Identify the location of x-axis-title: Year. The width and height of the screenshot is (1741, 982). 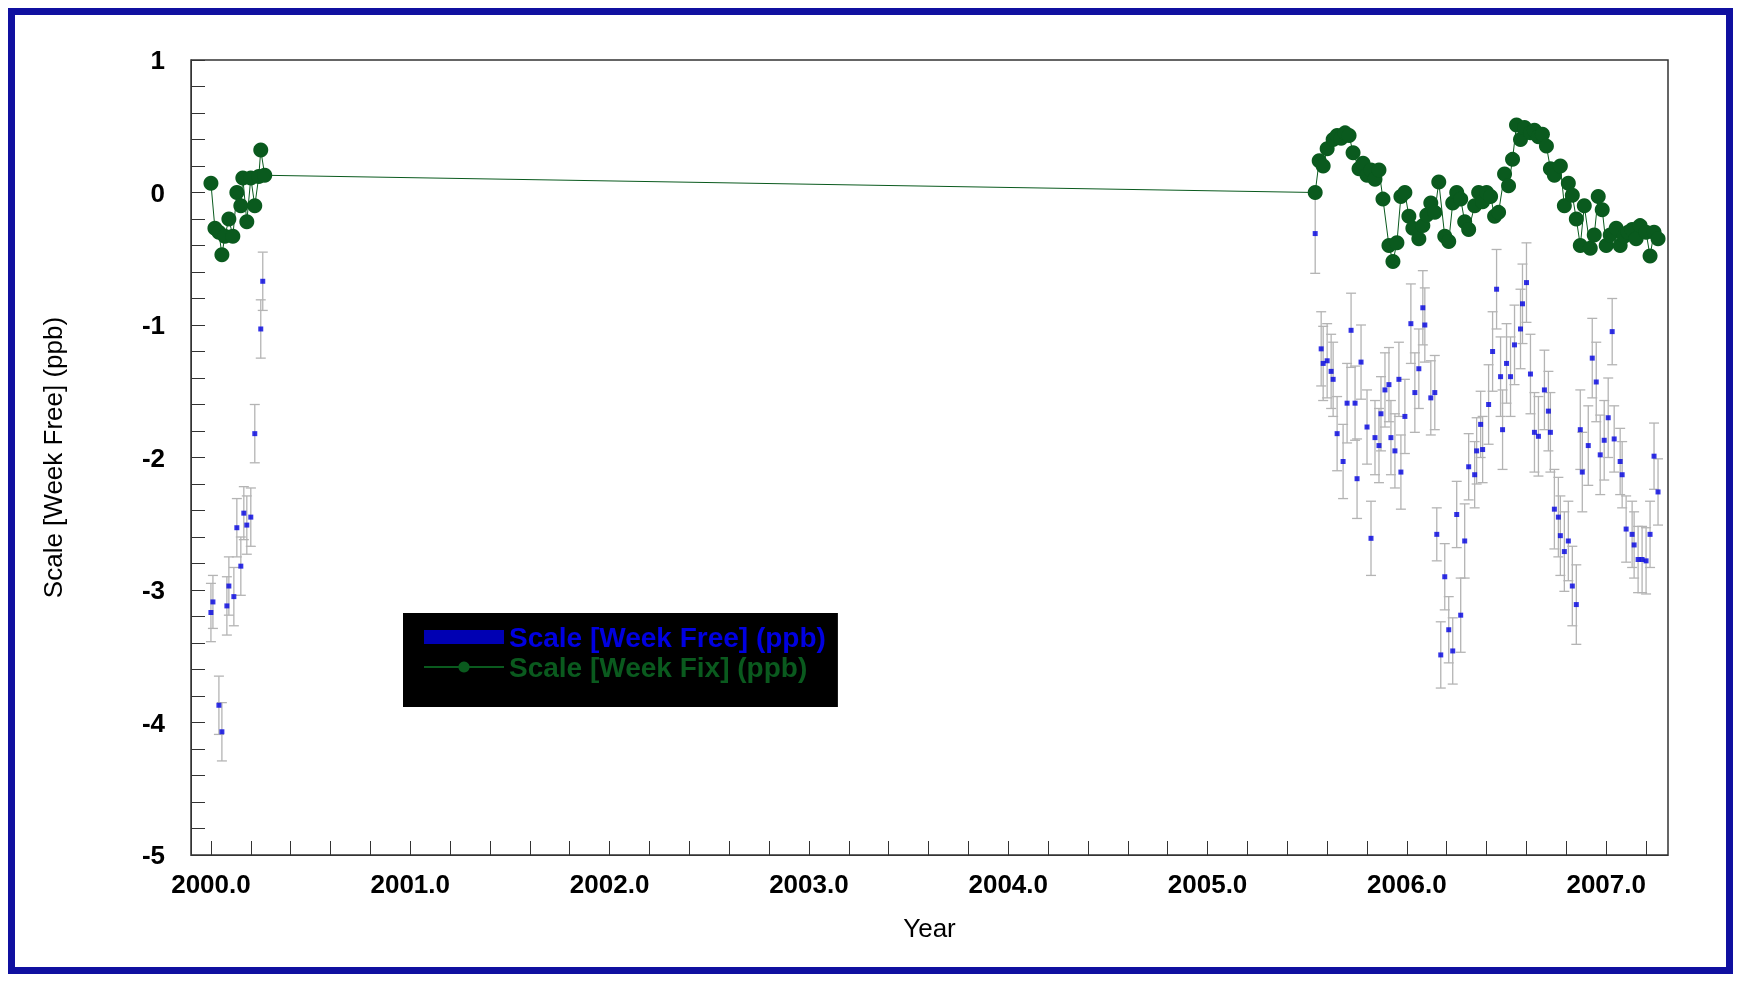
(930, 928).